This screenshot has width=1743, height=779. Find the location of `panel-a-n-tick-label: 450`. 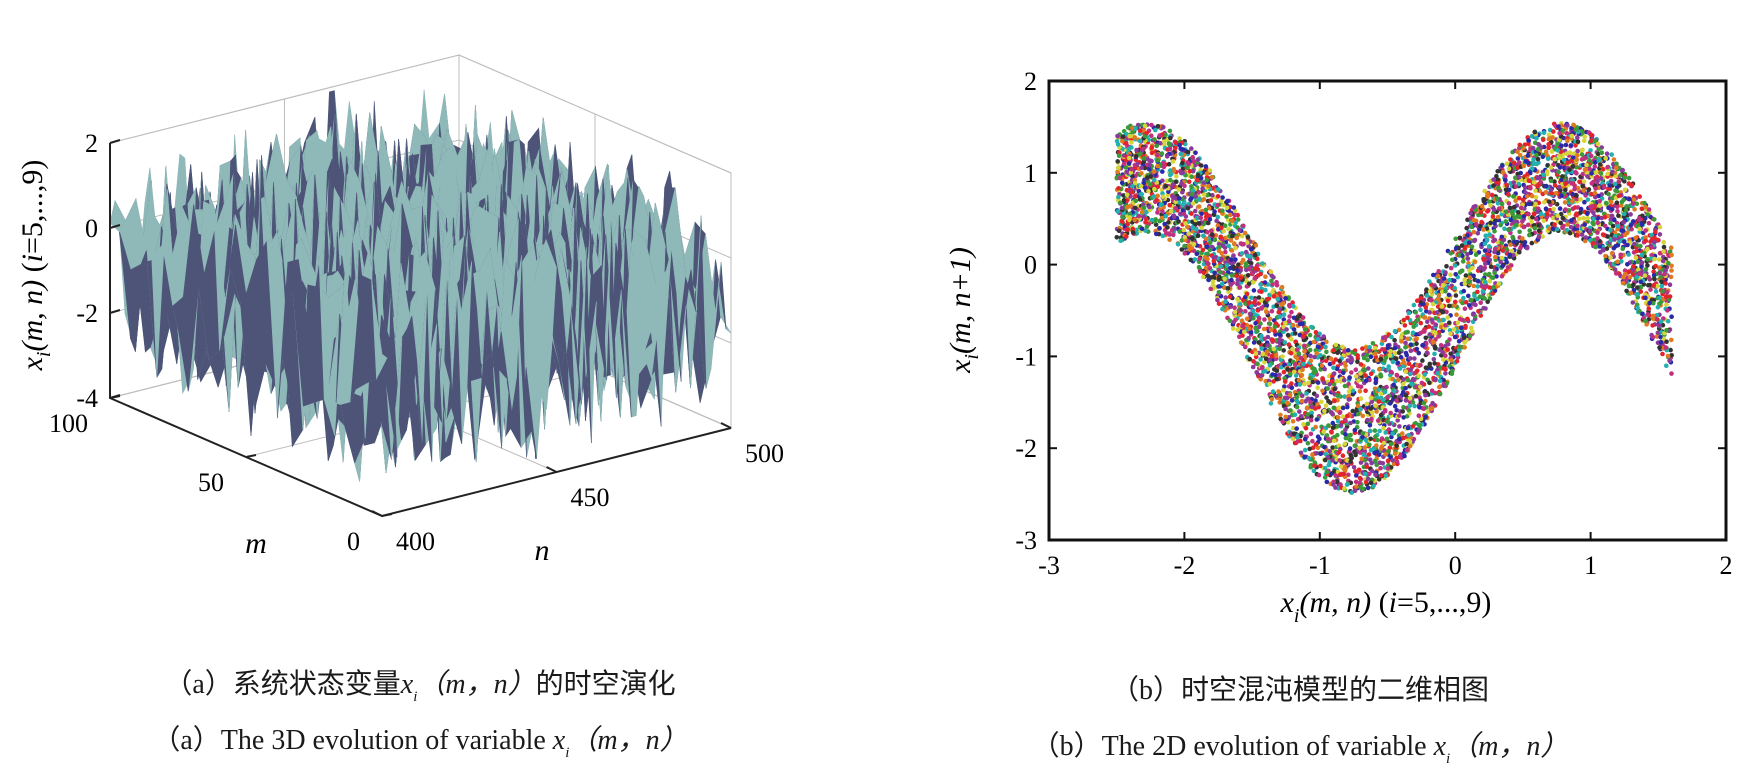

panel-a-n-tick-label: 450 is located at coordinates (590, 497).